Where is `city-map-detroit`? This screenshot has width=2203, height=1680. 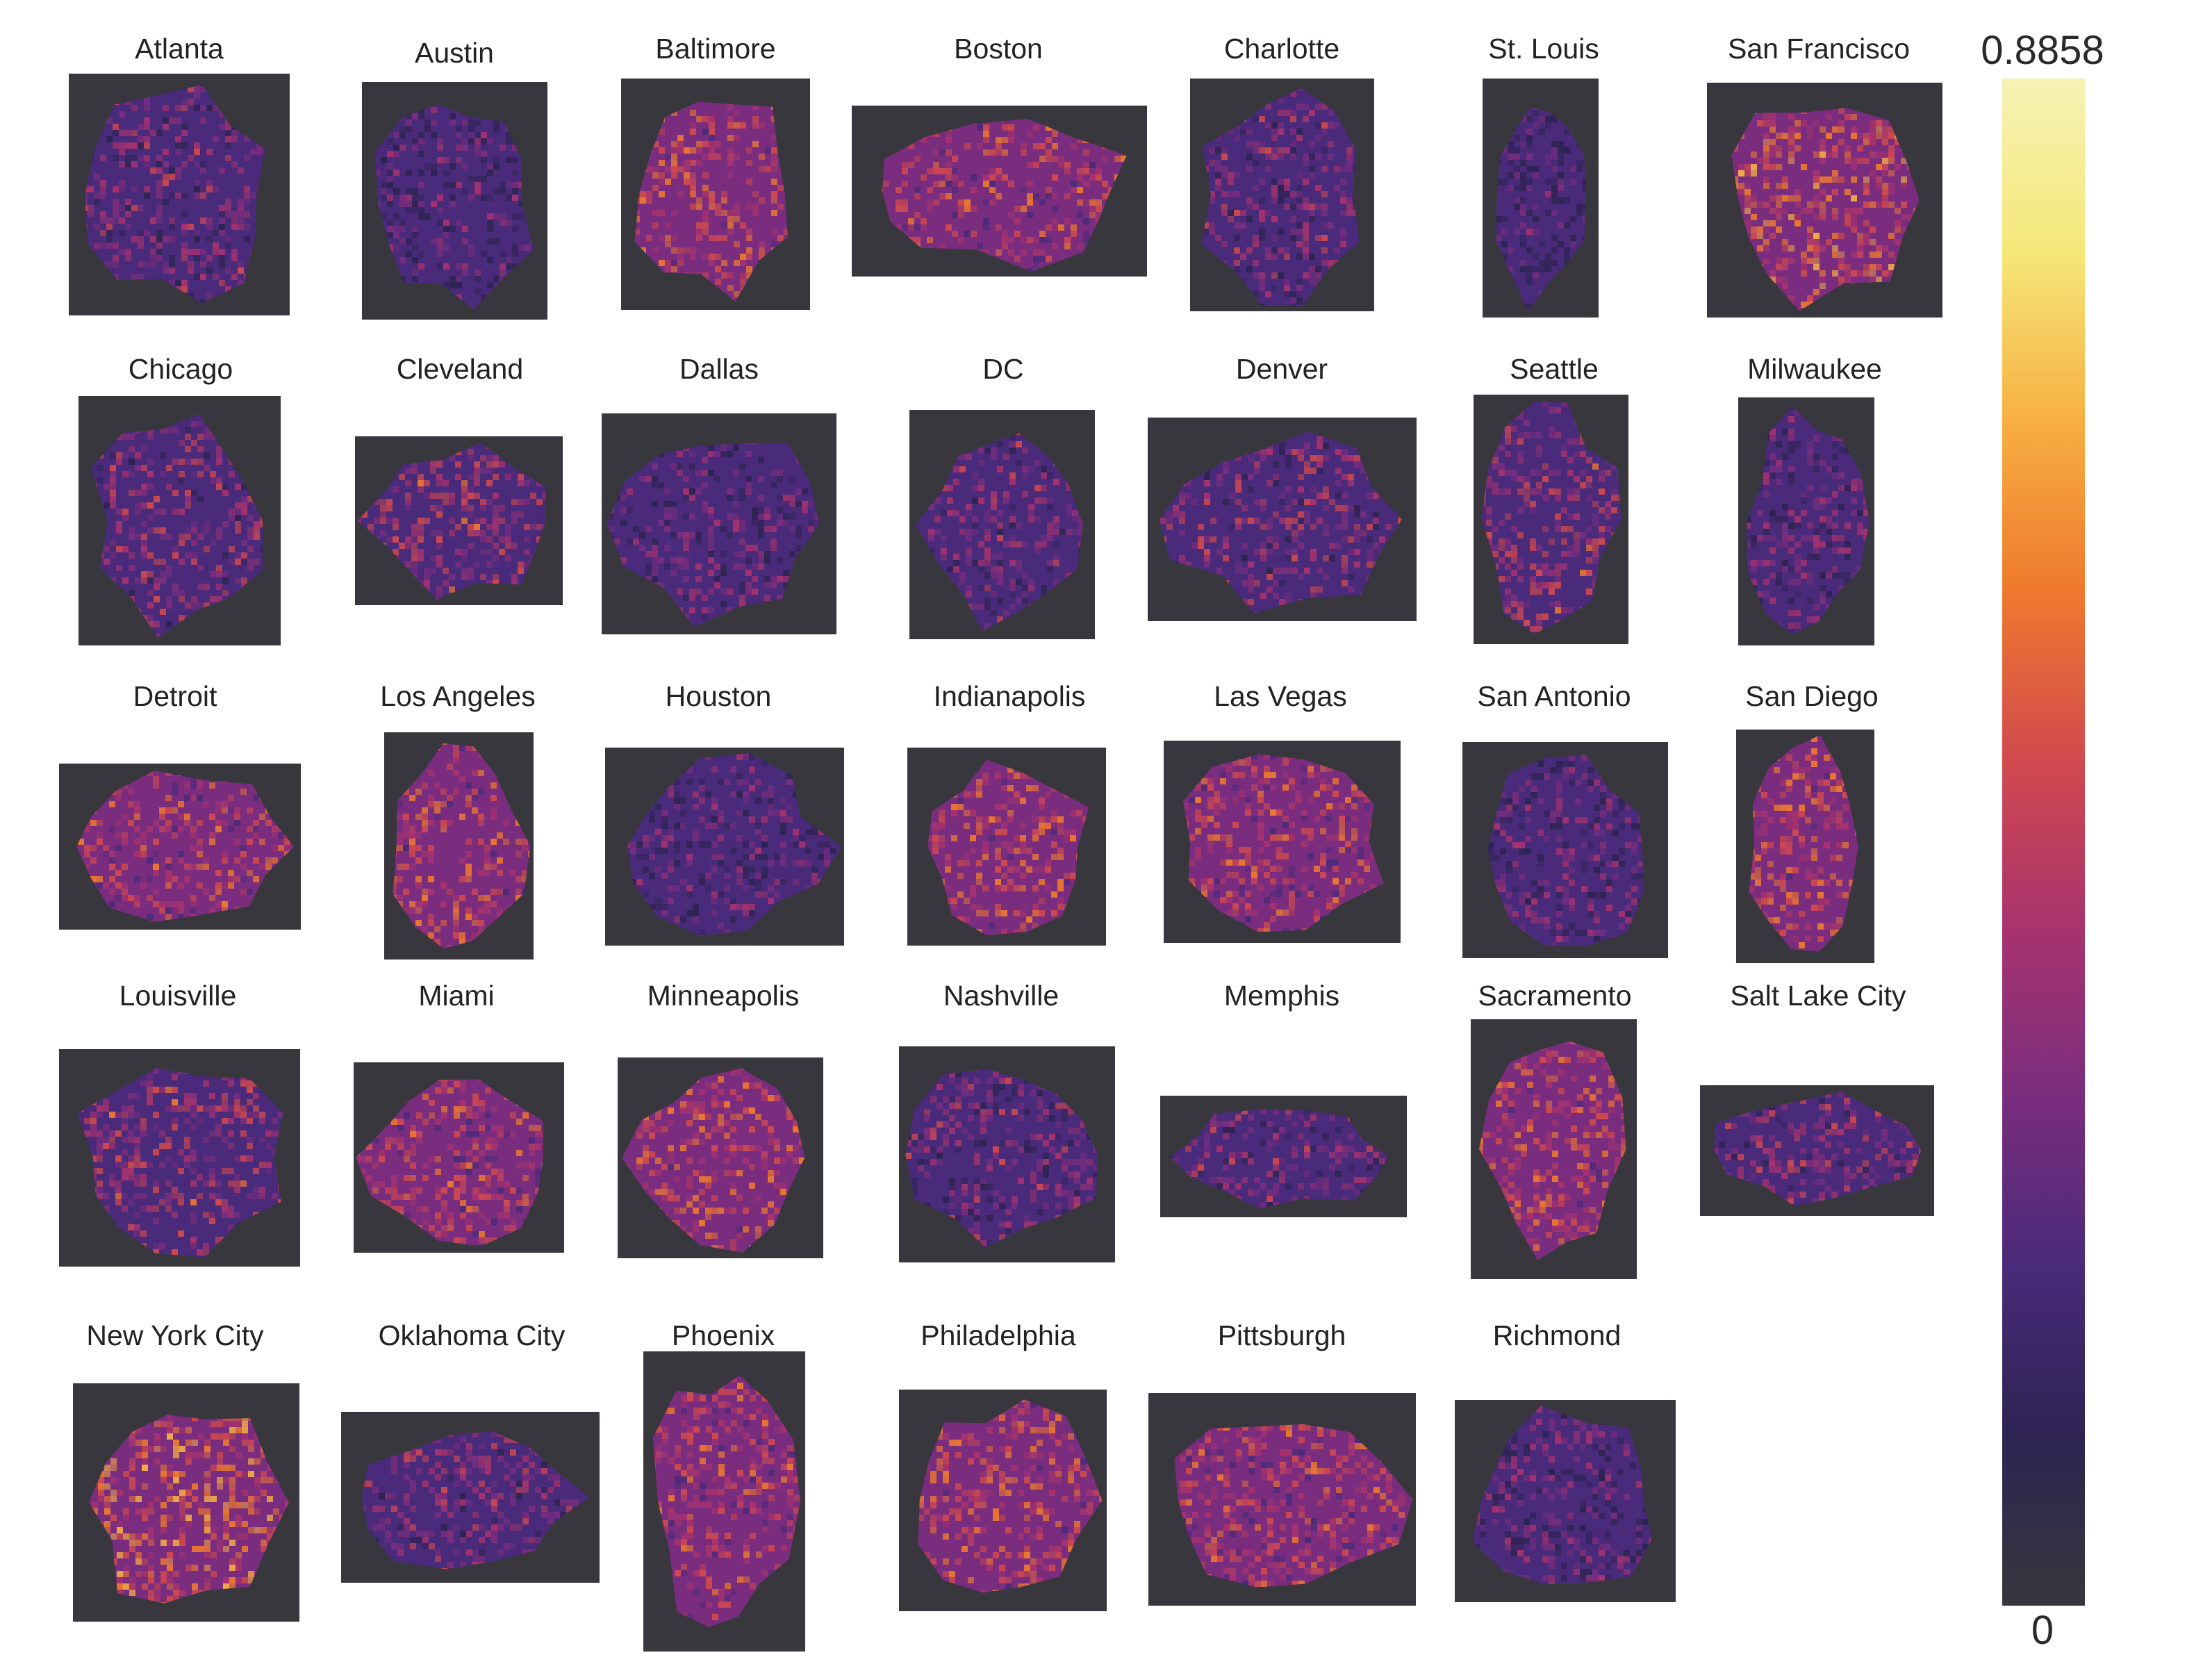 city-map-detroit is located at coordinates (180, 847).